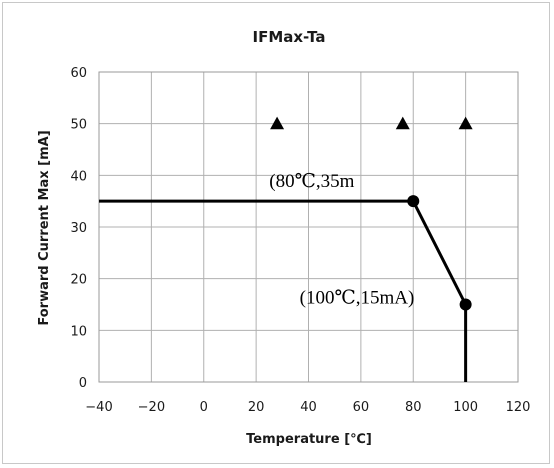 The image size is (554, 468). What do you see at coordinates (151, 407) in the screenshot?
I see `x-tick-label: −20` at bounding box center [151, 407].